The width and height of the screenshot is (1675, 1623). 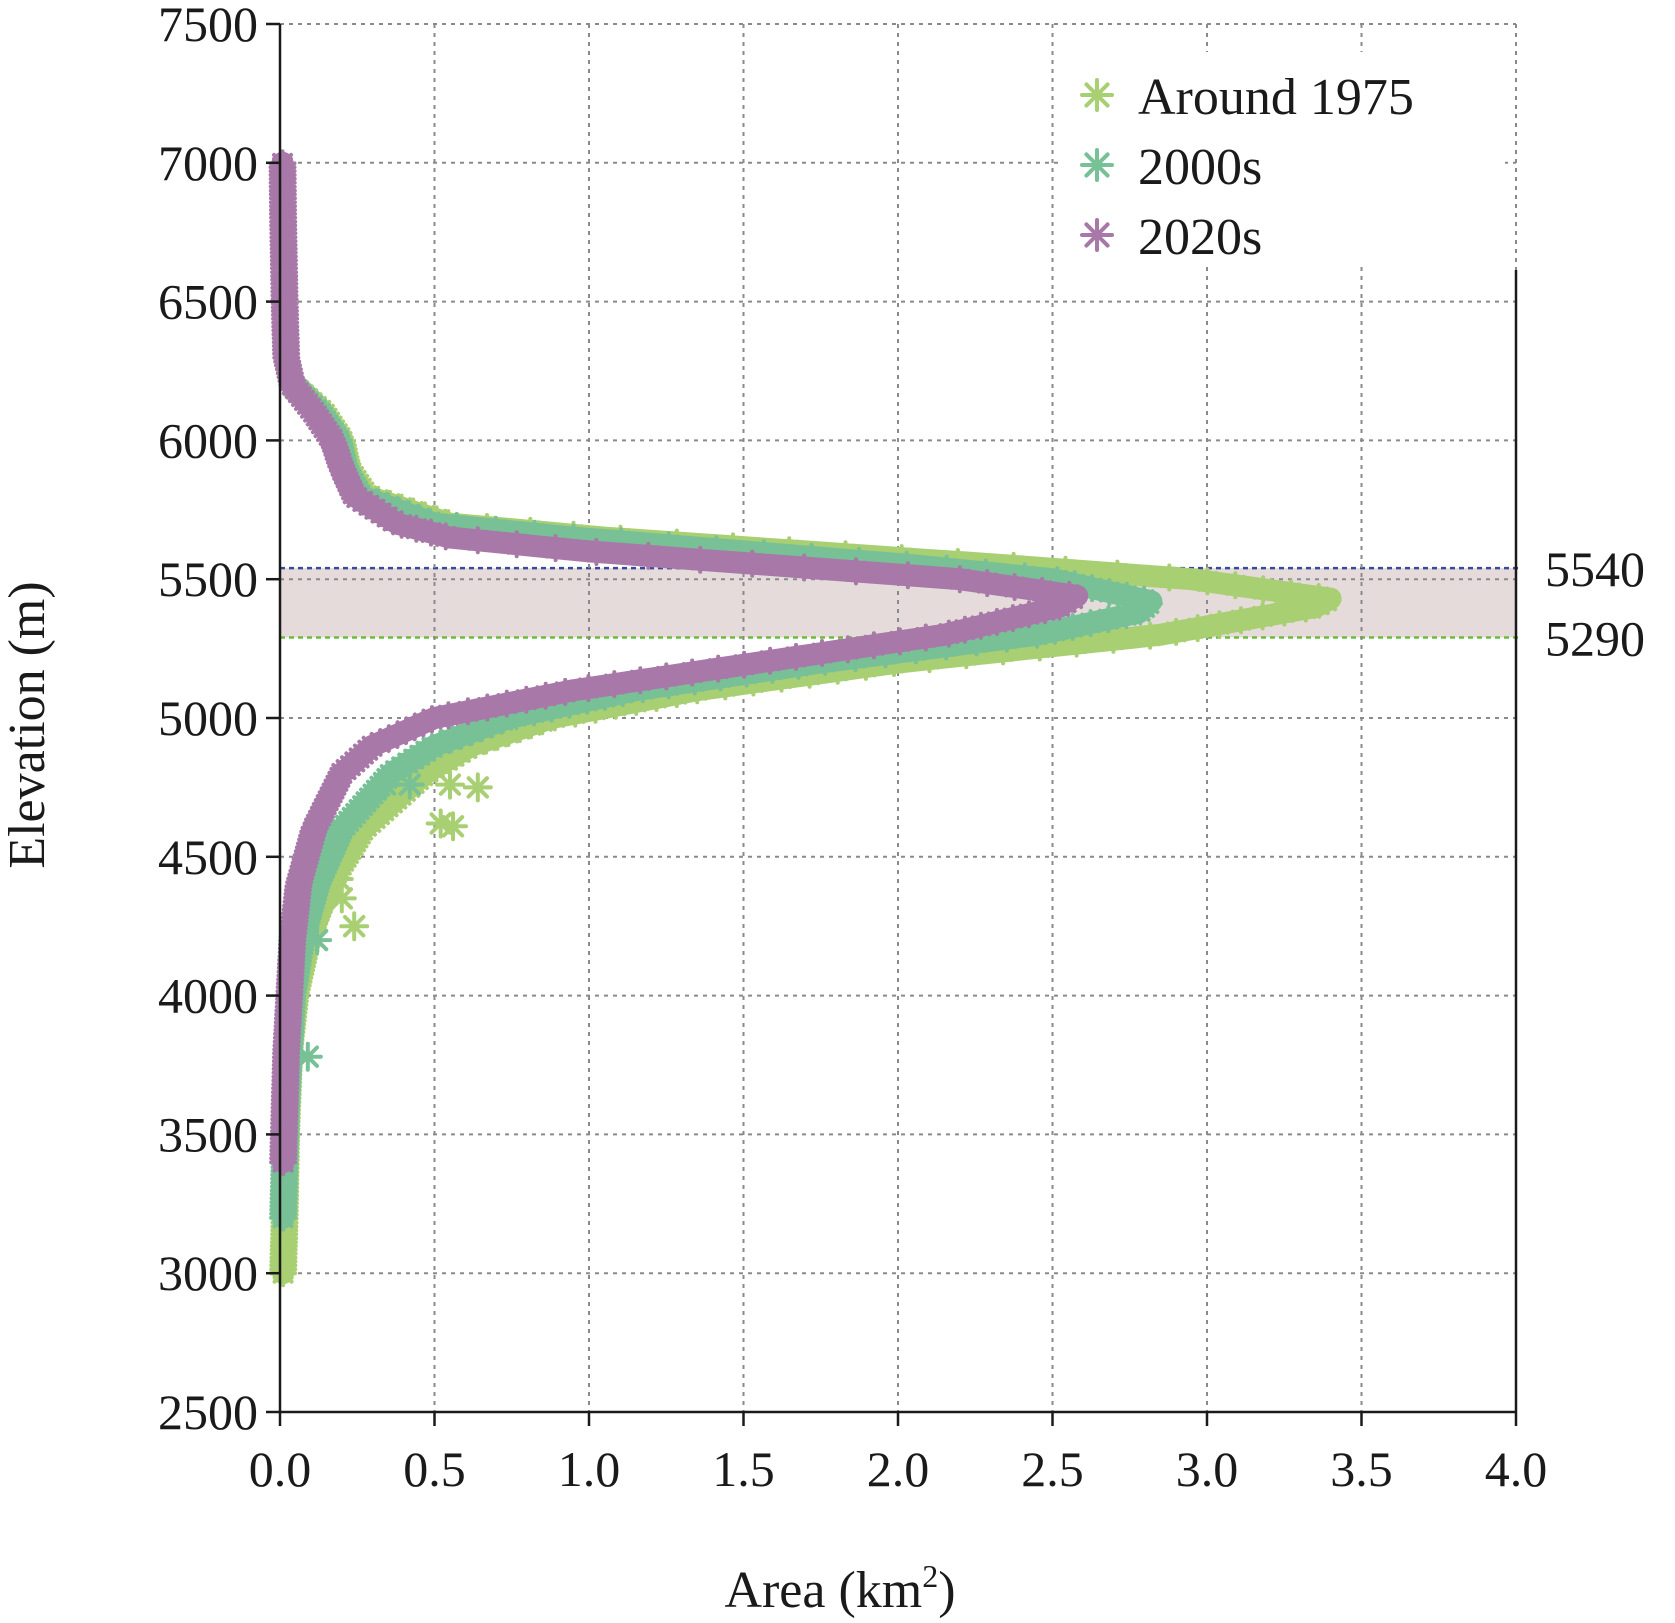 I want to click on y-tick-label: 6500, so click(x=208, y=302).